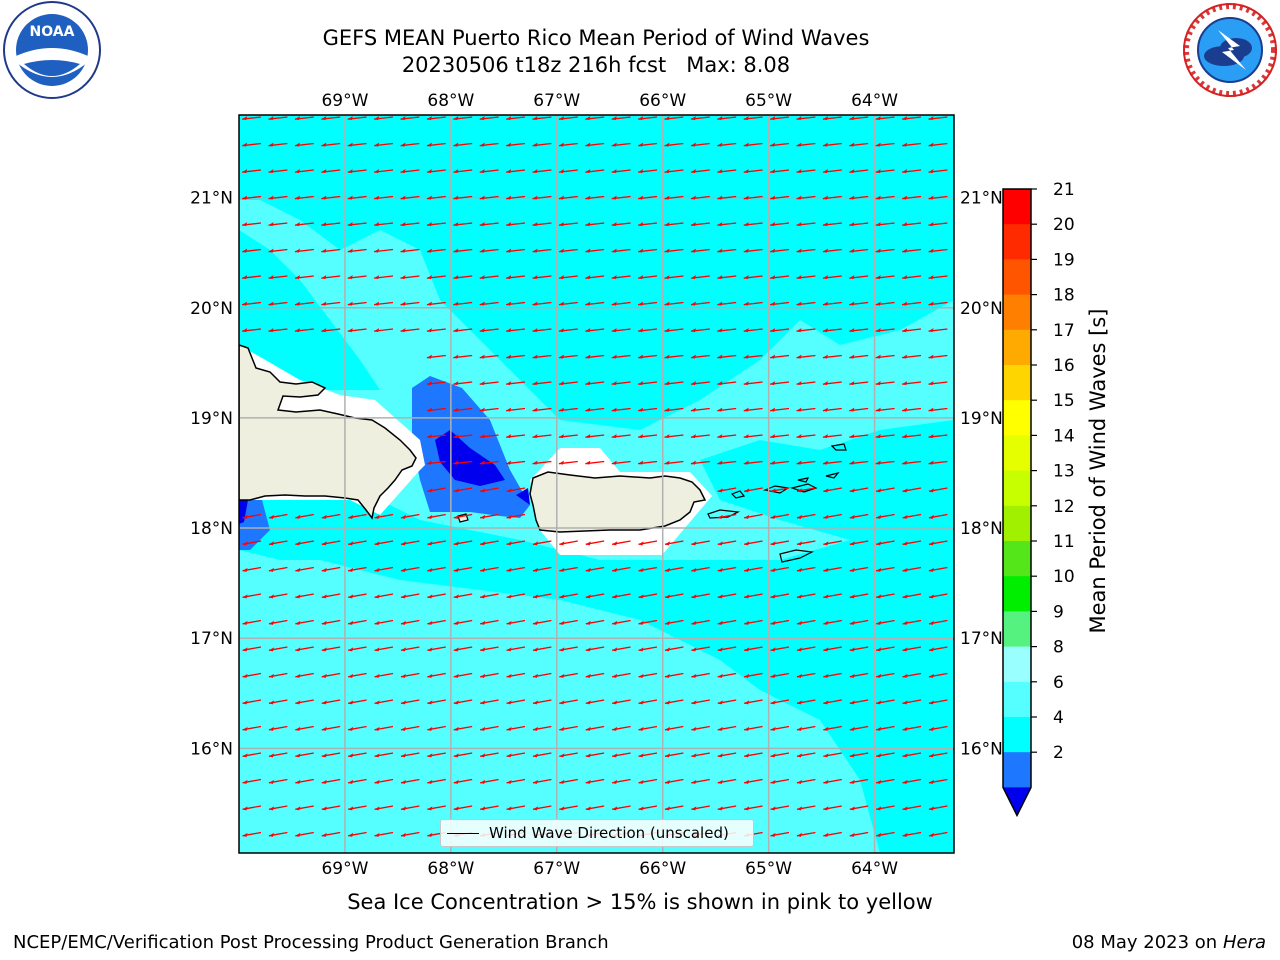 The height and width of the screenshot is (960, 1280). Describe the element at coordinates (1064, 436) in the screenshot. I see `colorbar-tick-label: 14` at that location.